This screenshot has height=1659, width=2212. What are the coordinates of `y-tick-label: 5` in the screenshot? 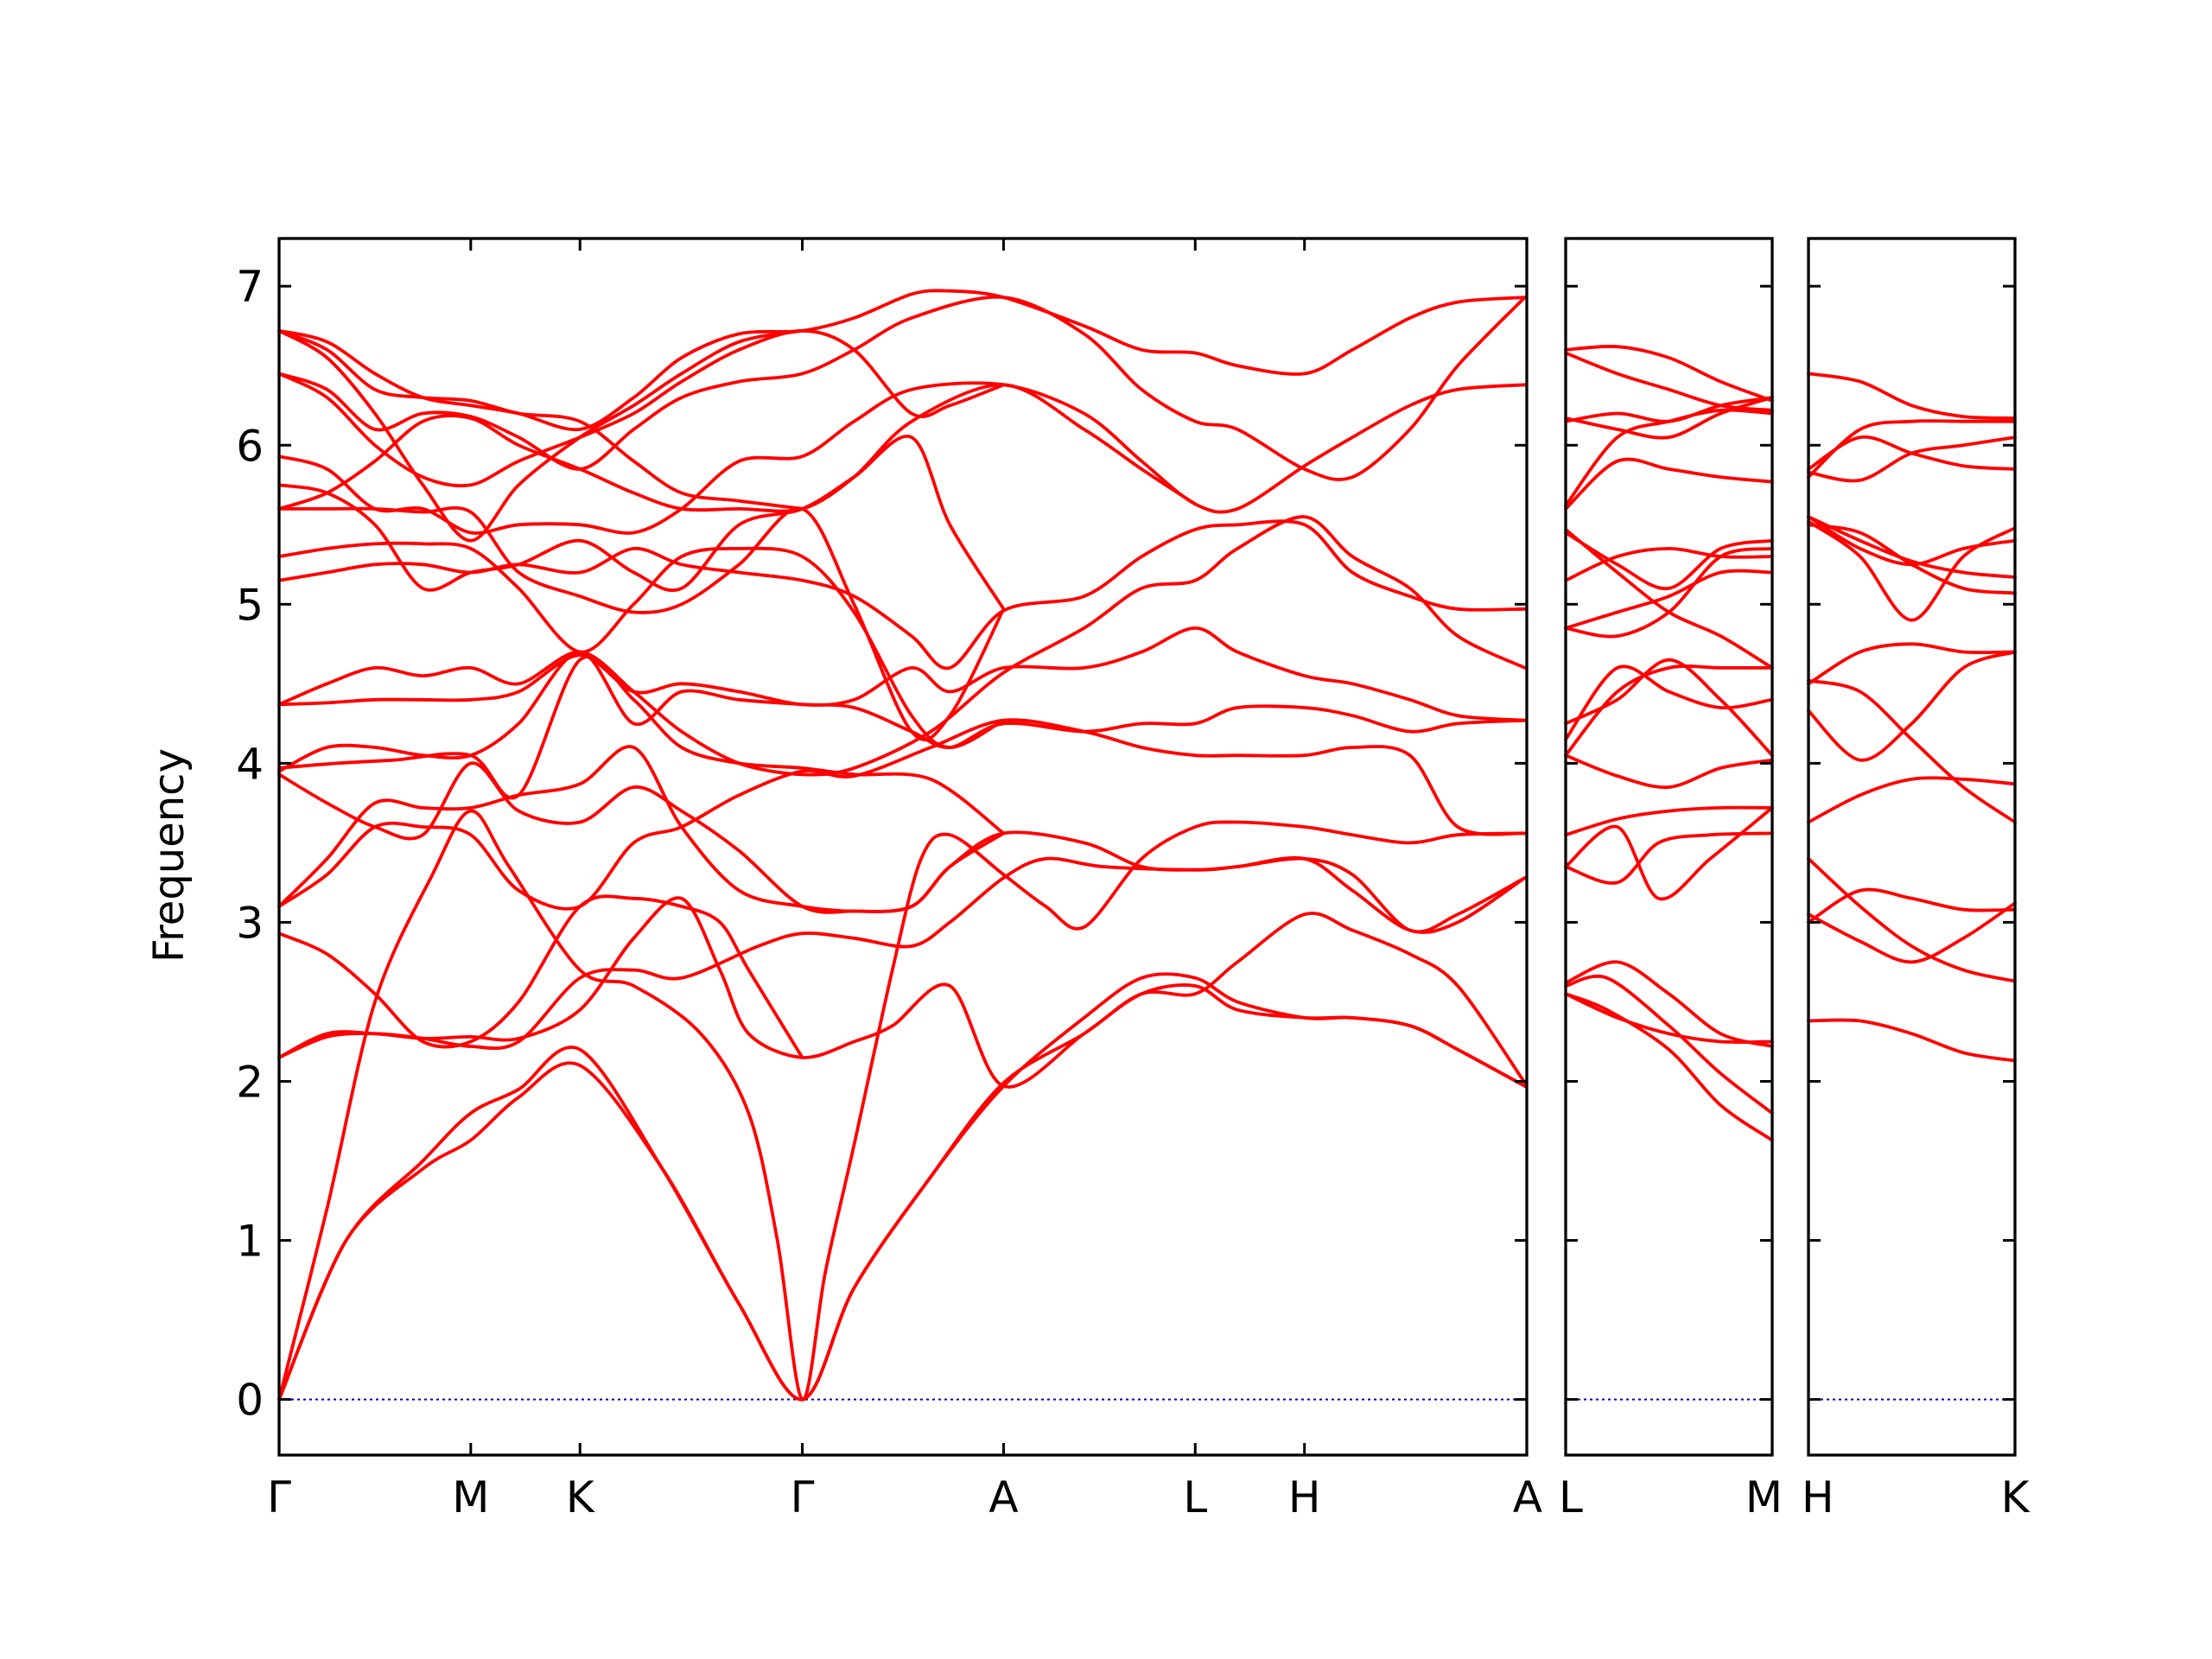 It's located at (250, 605).